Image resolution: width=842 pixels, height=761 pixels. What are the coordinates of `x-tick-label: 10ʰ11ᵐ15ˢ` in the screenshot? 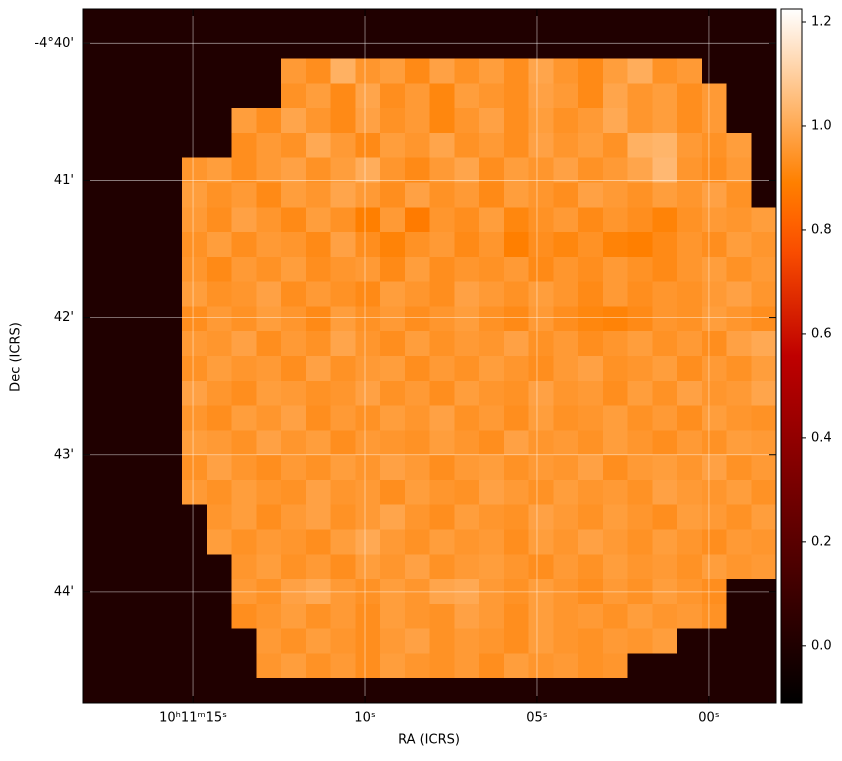 It's located at (193, 718).